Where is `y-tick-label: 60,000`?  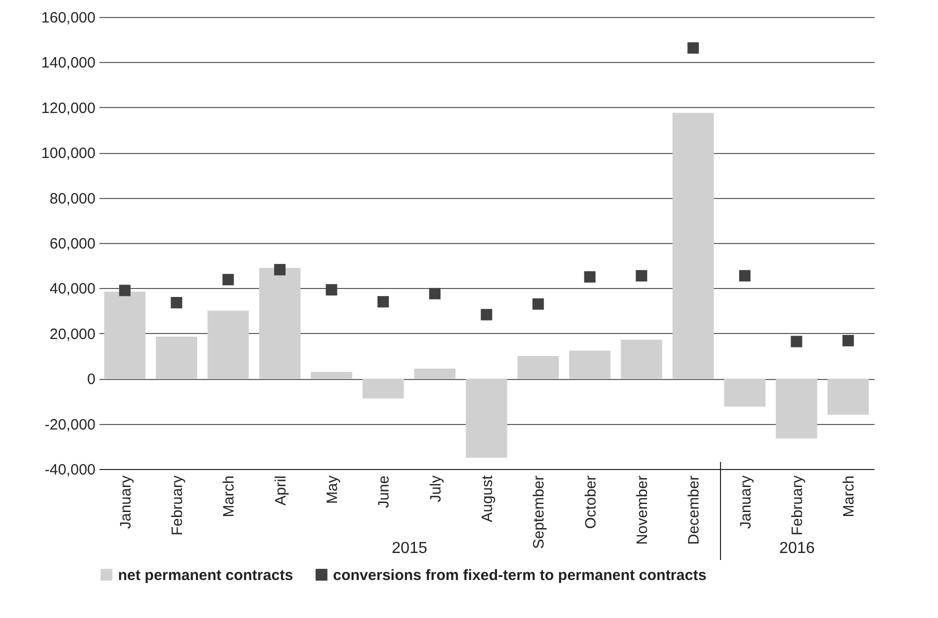
y-tick-label: 60,000 is located at coordinates (73, 244).